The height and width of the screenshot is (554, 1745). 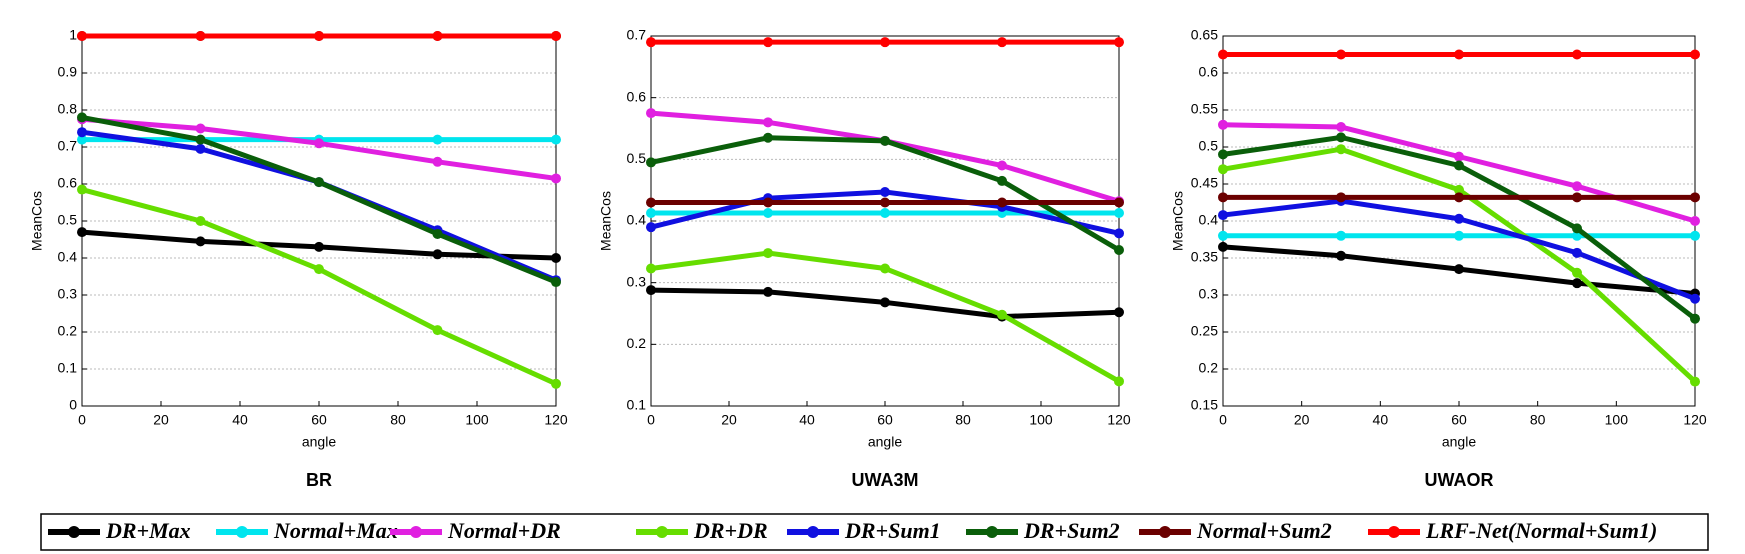 I want to click on y-tick-label: 0.3, so click(x=1209, y=294).